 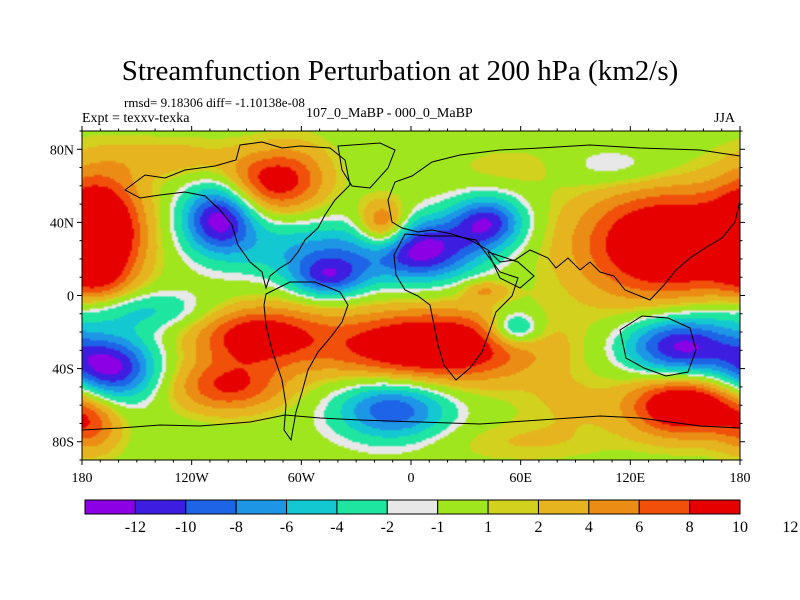 I want to click on colorbar-label: -4, so click(x=336, y=527).